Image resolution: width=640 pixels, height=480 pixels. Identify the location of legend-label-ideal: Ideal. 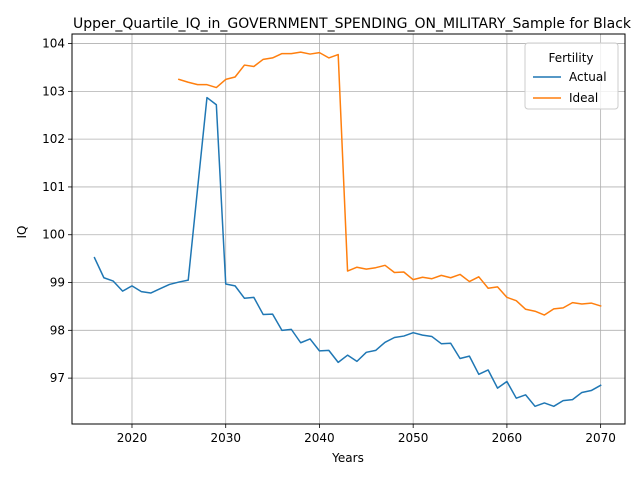
(583, 98).